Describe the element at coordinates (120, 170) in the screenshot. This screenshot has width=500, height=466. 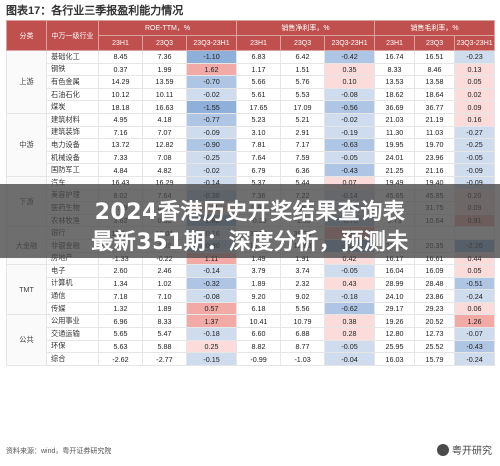
I see `value-cell: 4.84` at that location.